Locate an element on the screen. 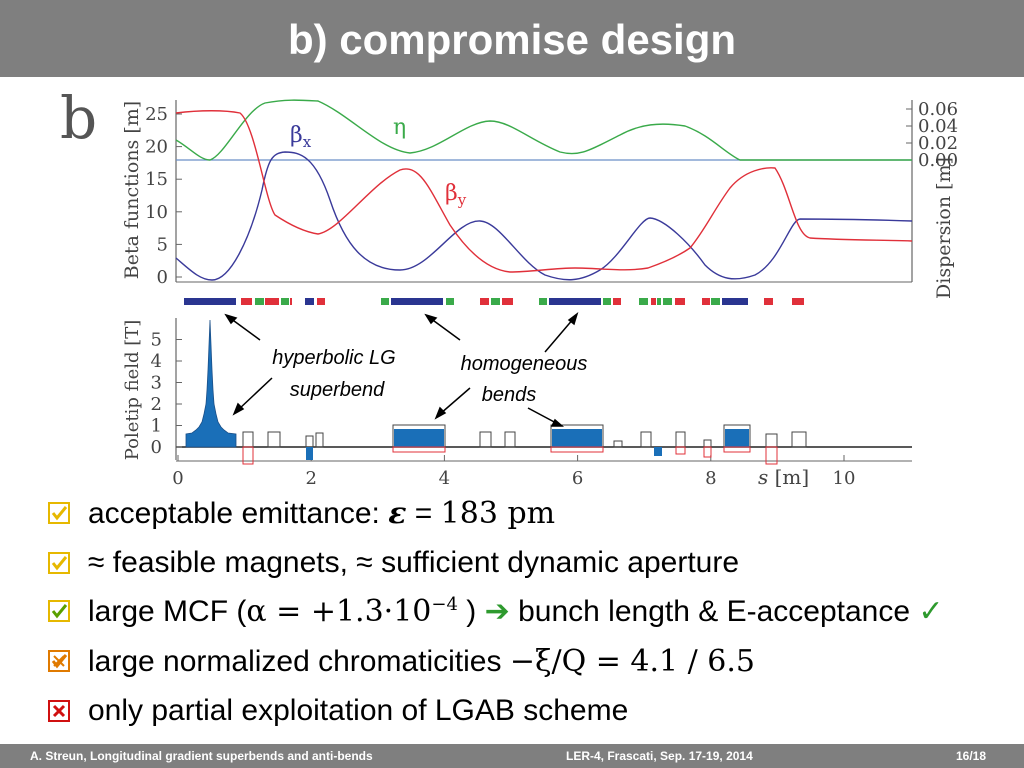 The height and width of the screenshot is (768, 1024). beta-x-label: βx is located at coordinates (301, 137).